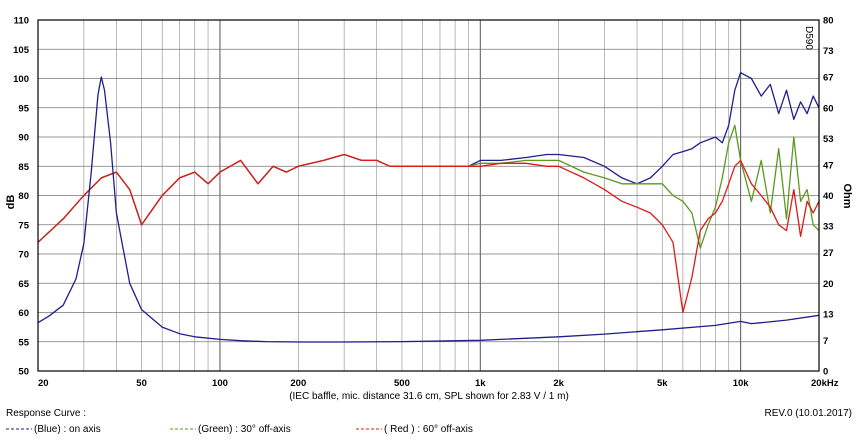 This screenshot has height=446, width=858. What do you see at coordinates (46, 413) in the screenshot?
I see `legend-title: Response Curve :` at bounding box center [46, 413].